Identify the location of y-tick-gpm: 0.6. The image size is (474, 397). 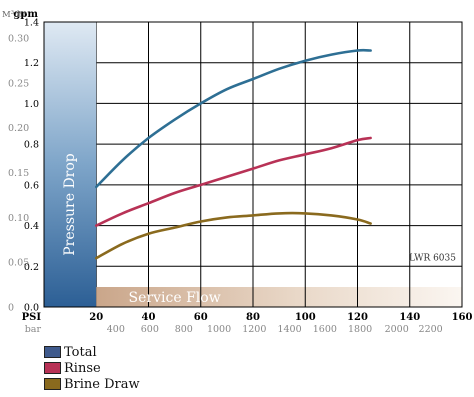
(31, 185).